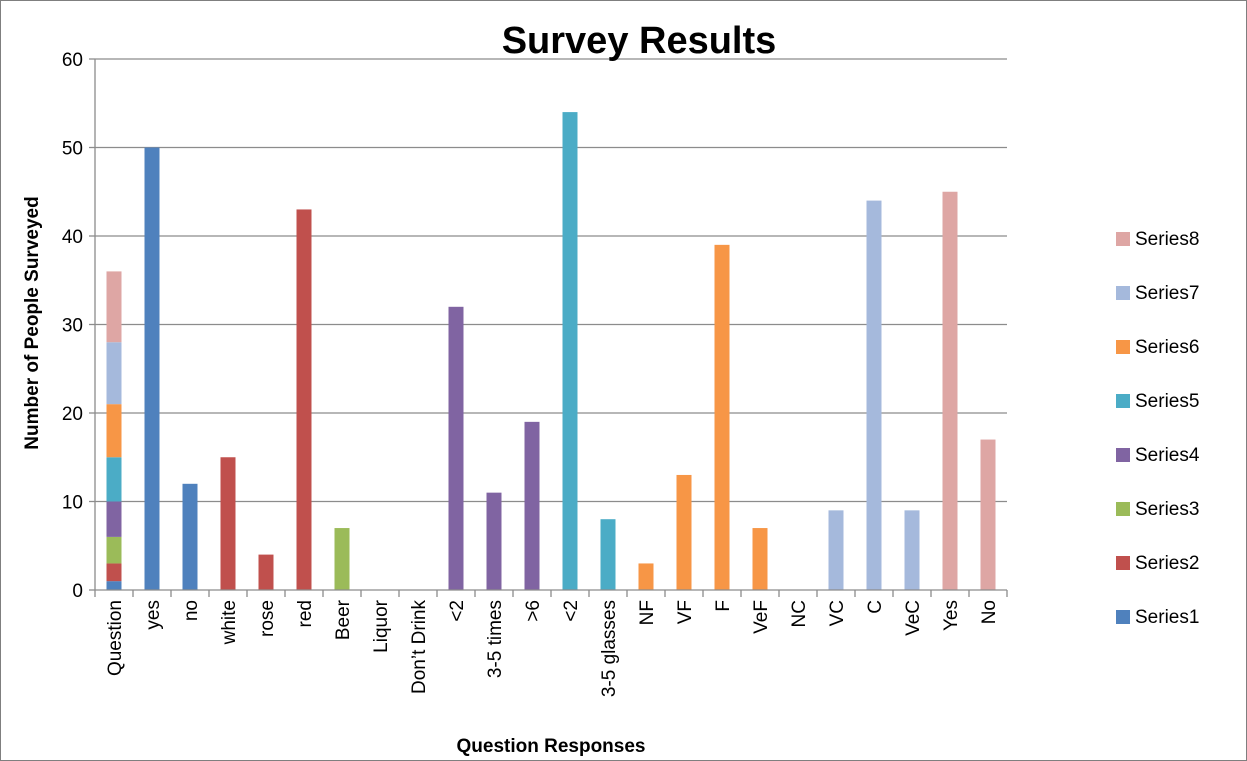  What do you see at coordinates (723, 606) in the screenshot?
I see `x-tick-label: F` at bounding box center [723, 606].